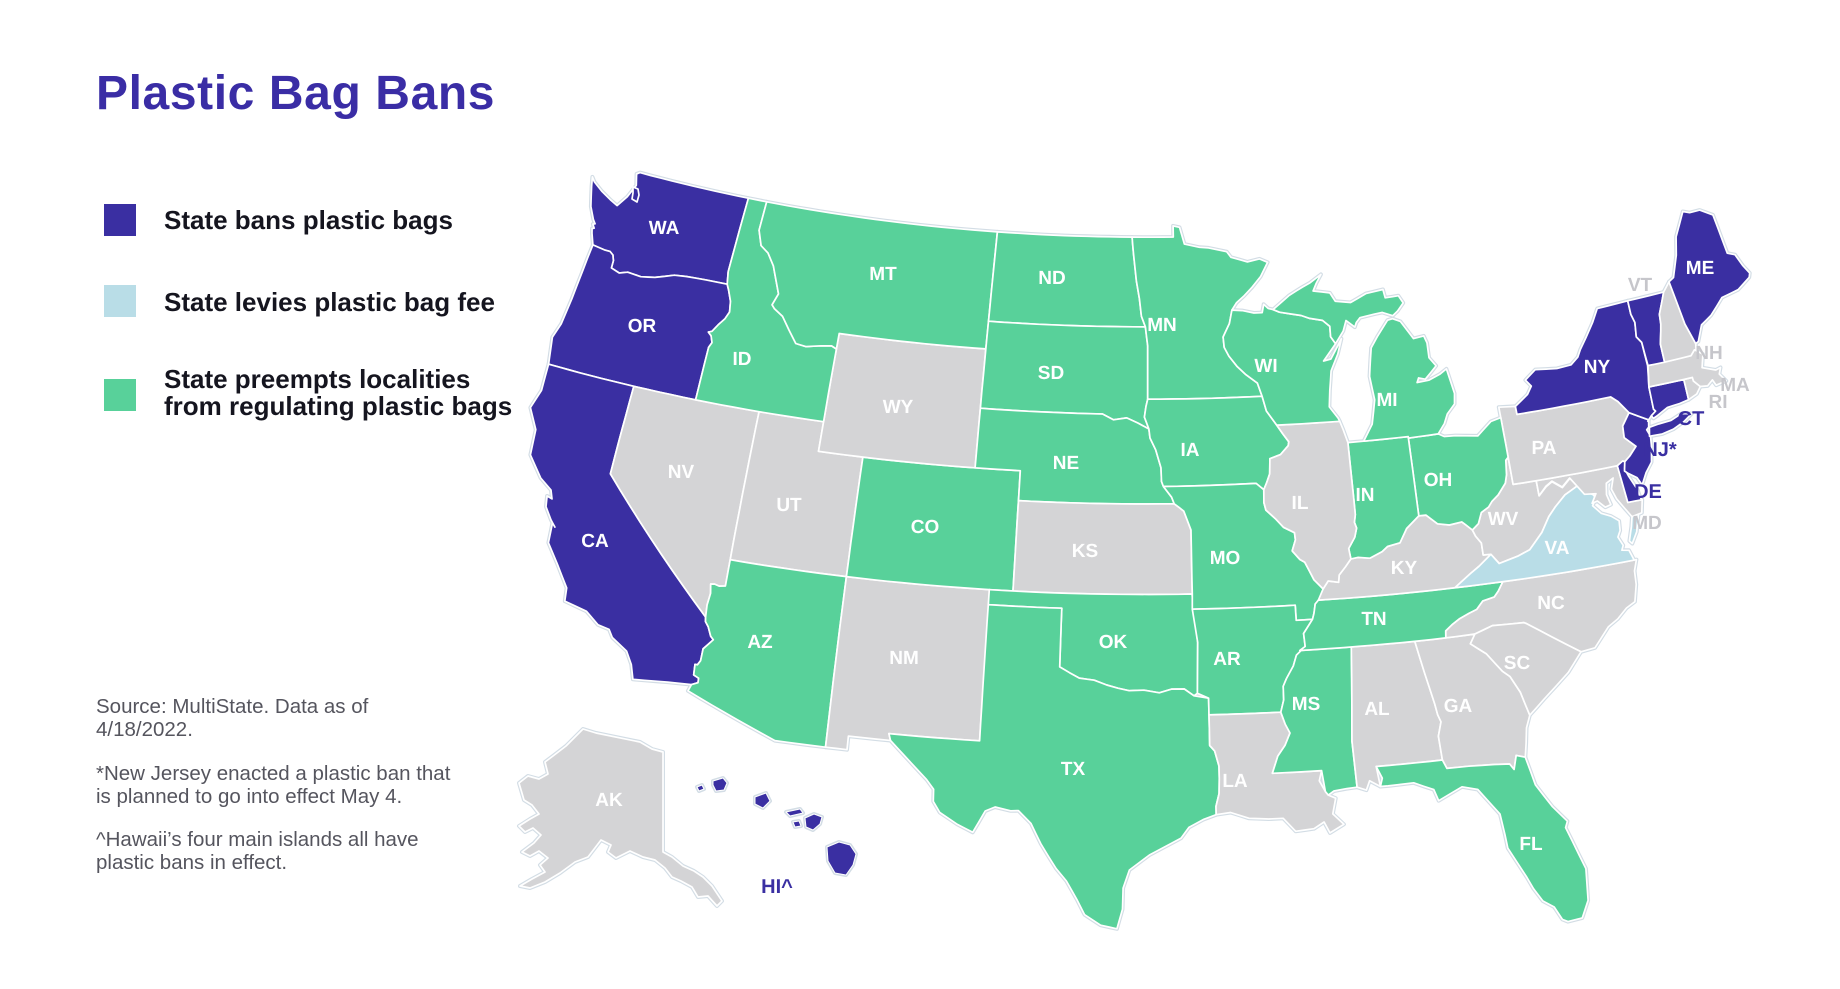 The width and height of the screenshot is (1840, 989). What do you see at coordinates (681, 472) in the screenshot?
I see `svg-text: NV` at bounding box center [681, 472].